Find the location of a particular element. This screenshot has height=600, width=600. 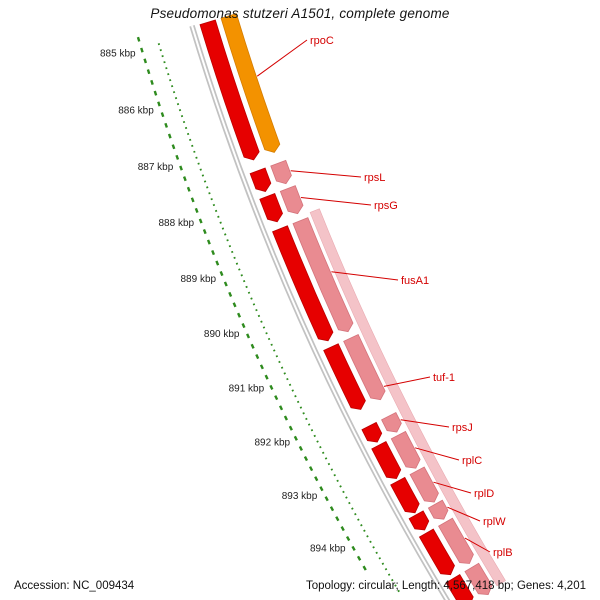

scale-label-885: 885 kbp is located at coordinates (118, 53).